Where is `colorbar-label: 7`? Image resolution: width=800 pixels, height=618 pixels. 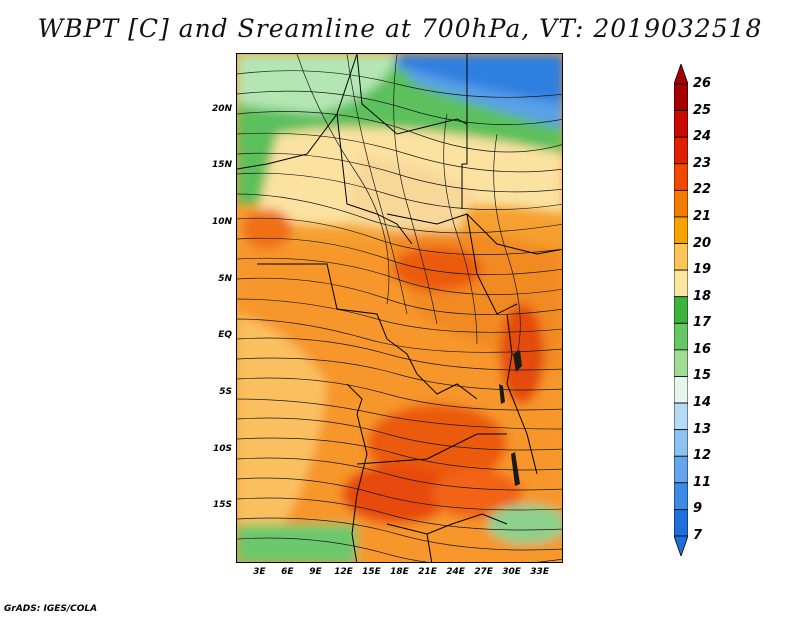 colorbar-label: 7 is located at coordinates (698, 535).